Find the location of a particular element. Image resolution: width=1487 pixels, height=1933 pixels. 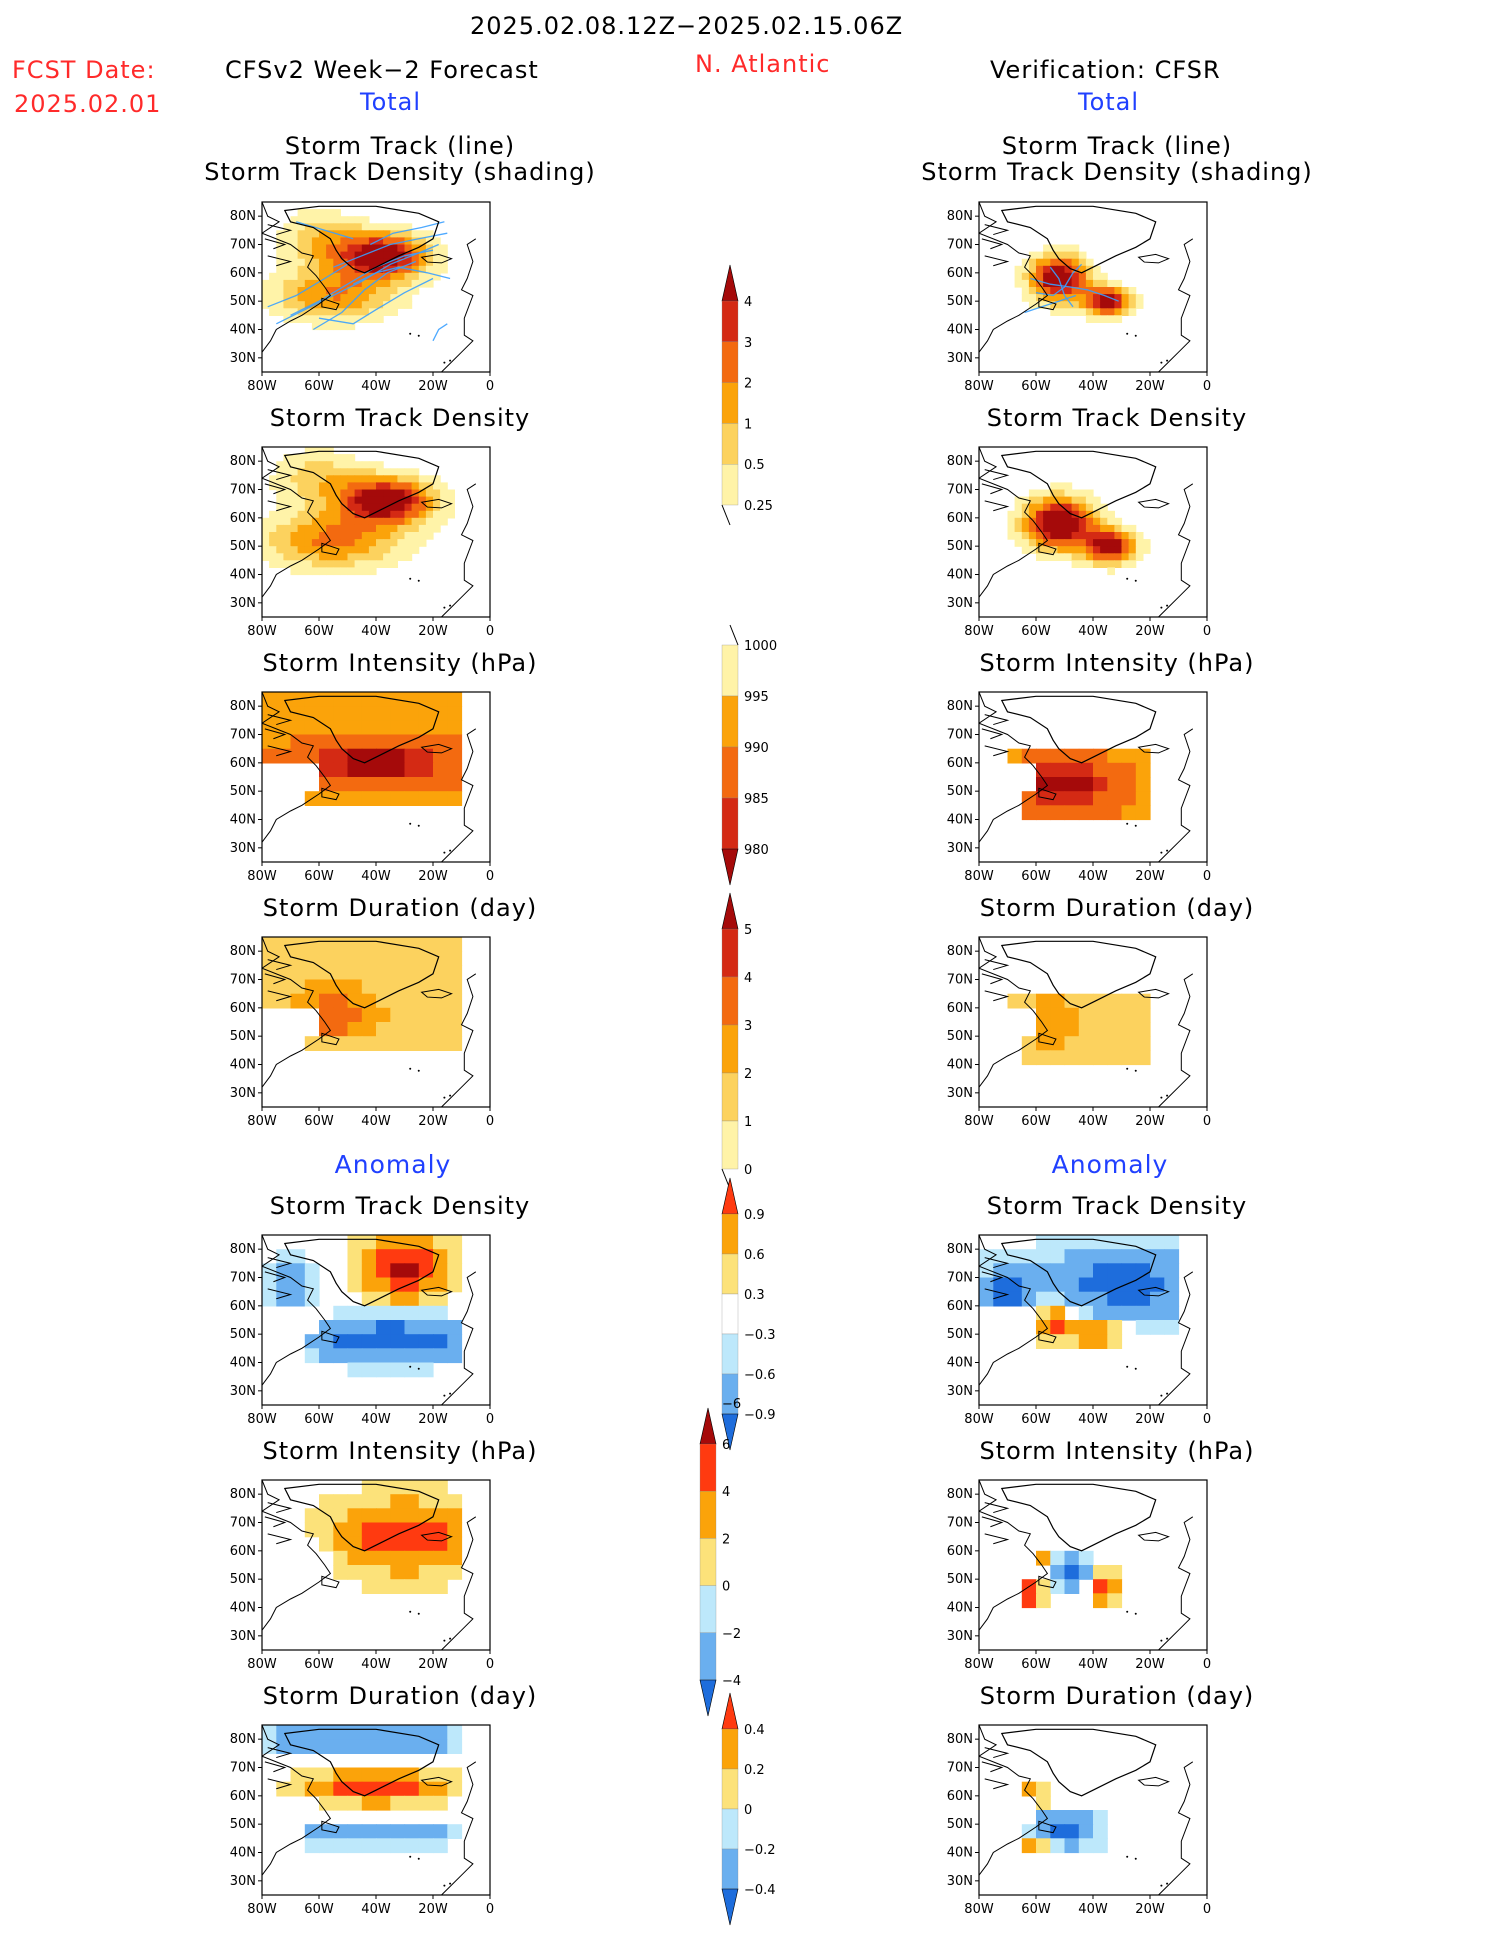

title-l7: Storm Duration (day) is located at coordinates (400, 1696).